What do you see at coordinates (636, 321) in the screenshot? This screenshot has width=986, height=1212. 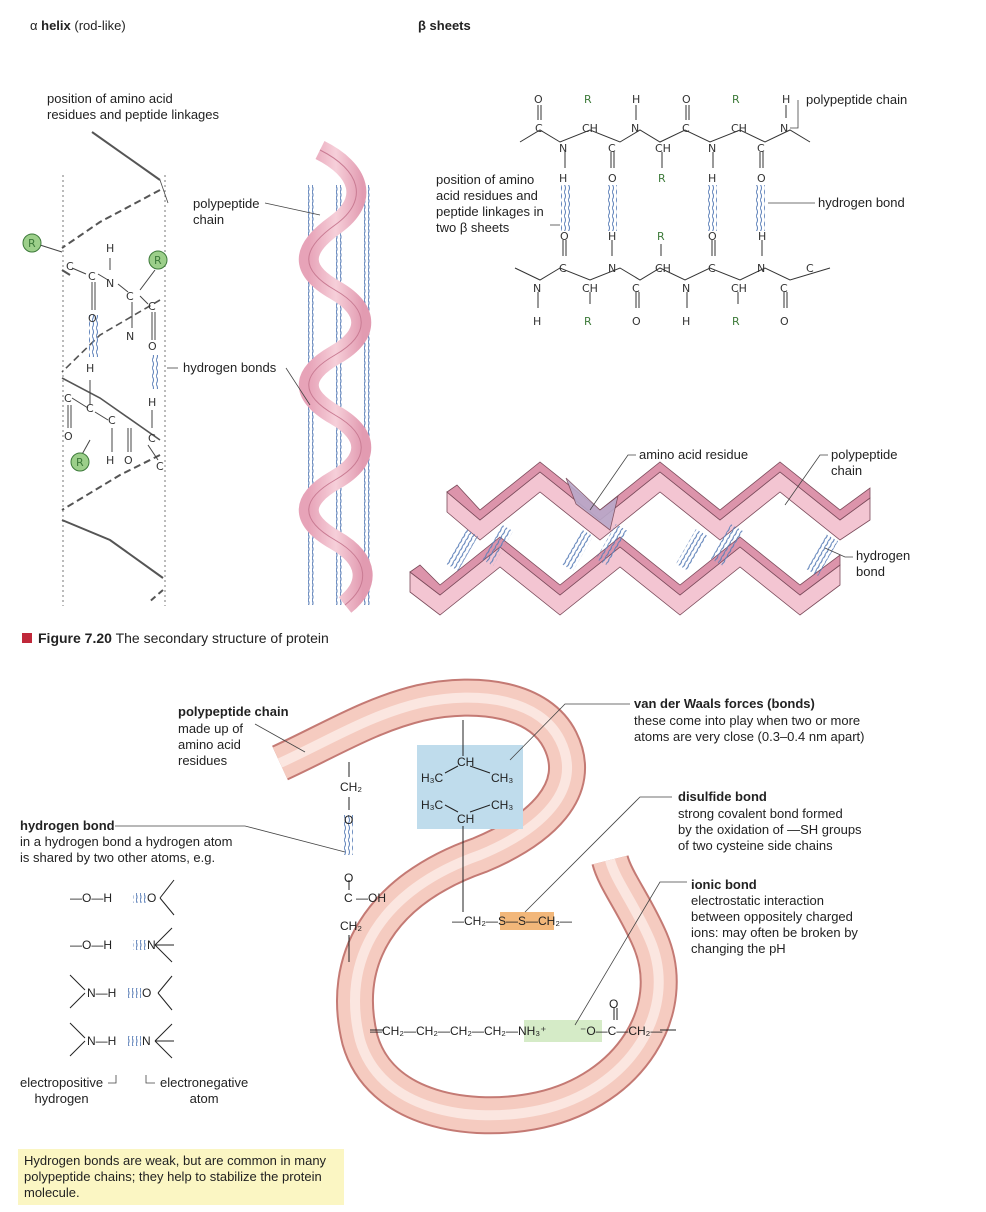 I see `beta-o-7: O` at bounding box center [636, 321].